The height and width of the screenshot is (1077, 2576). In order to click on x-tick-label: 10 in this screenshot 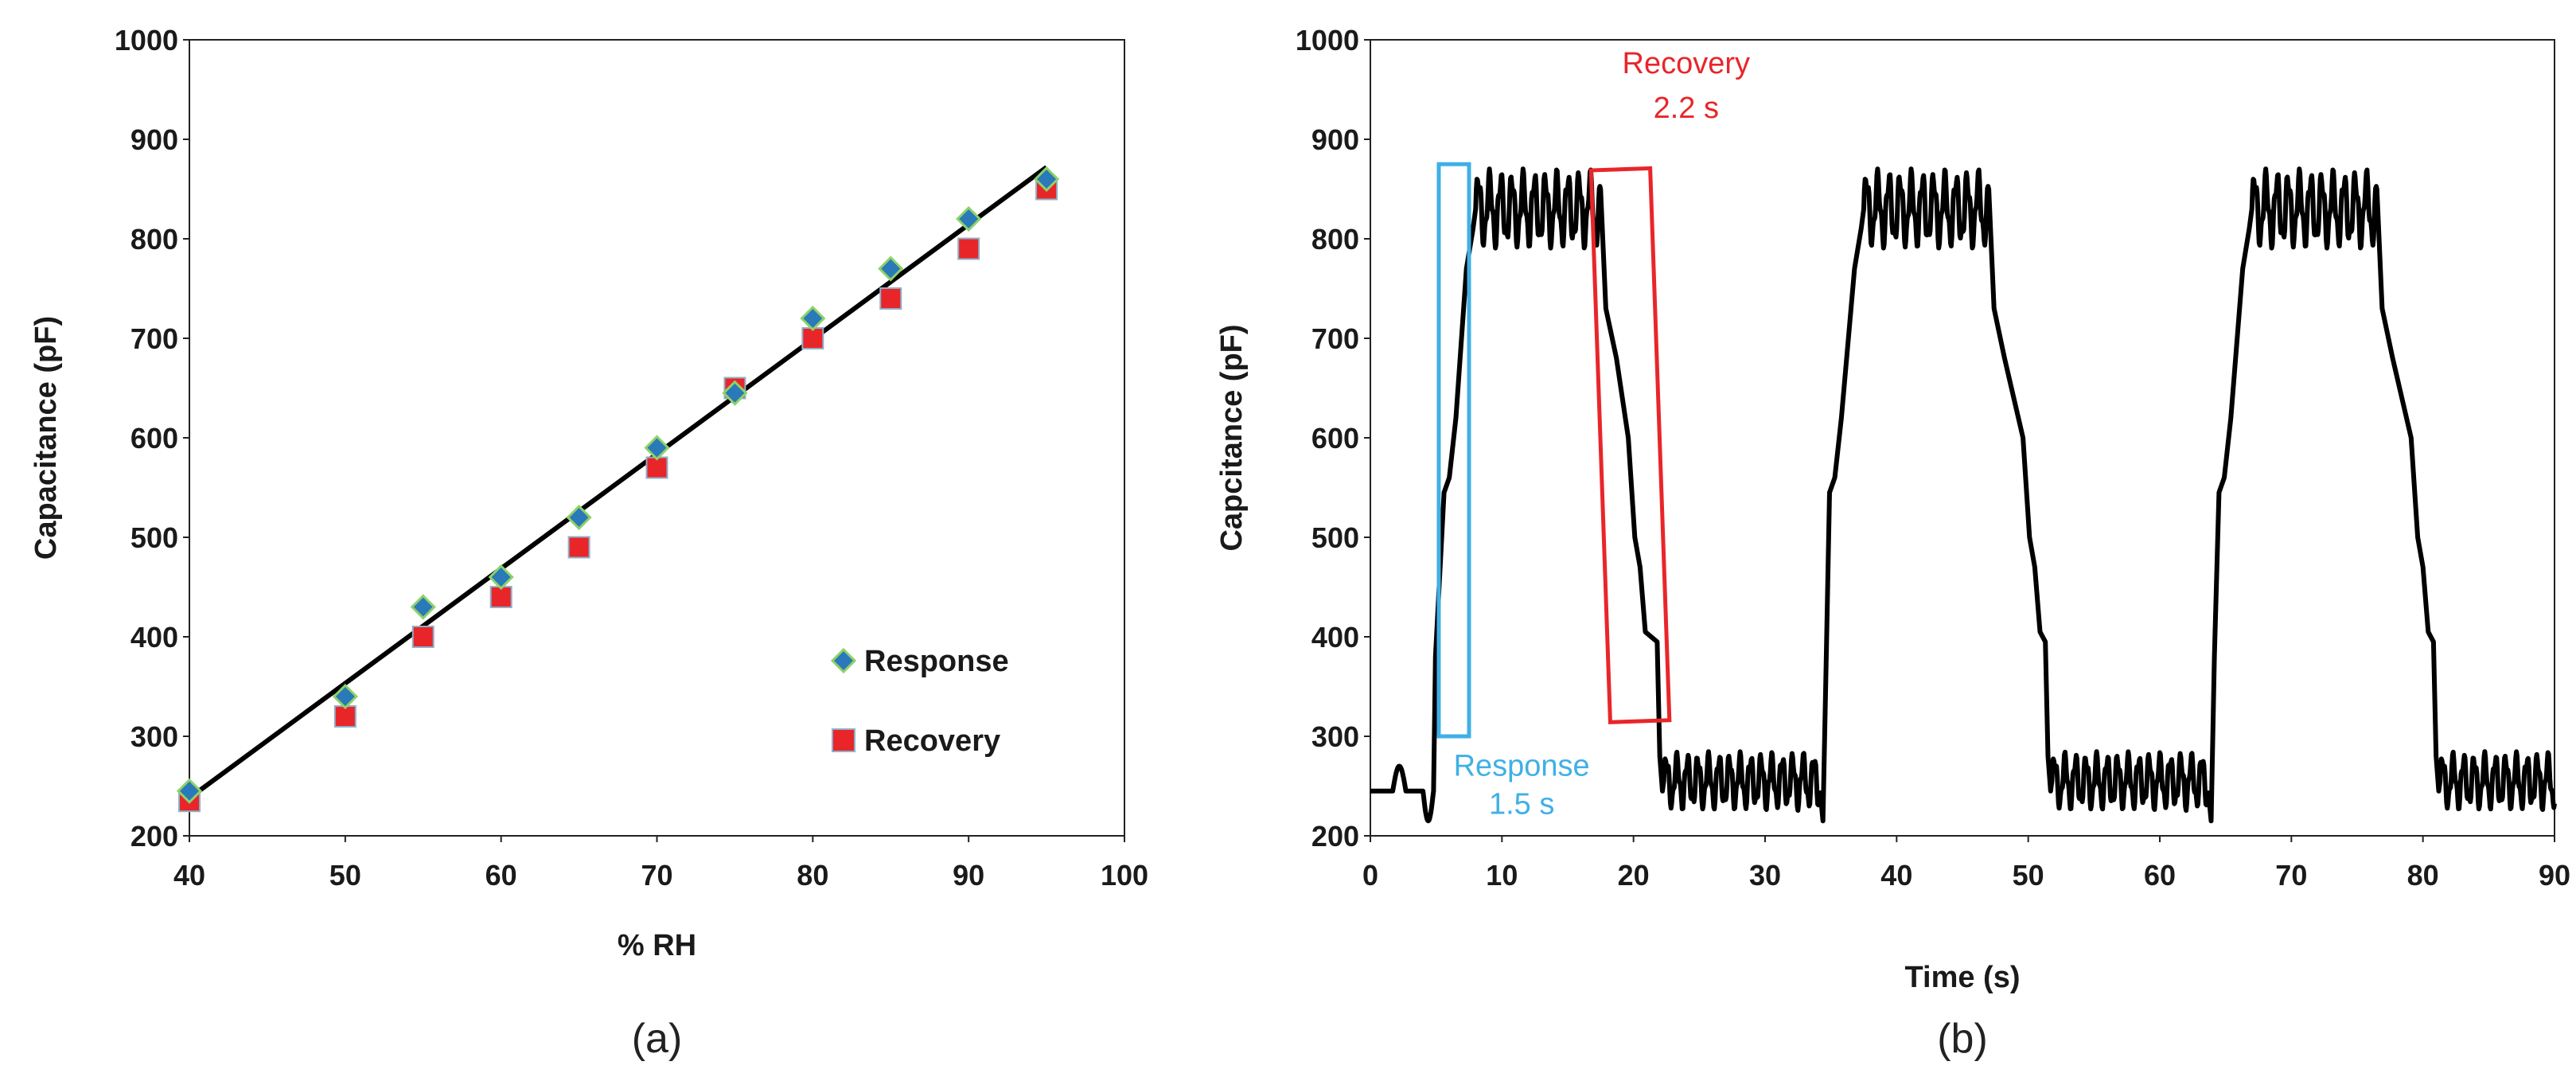, I will do `click(1502, 875)`.